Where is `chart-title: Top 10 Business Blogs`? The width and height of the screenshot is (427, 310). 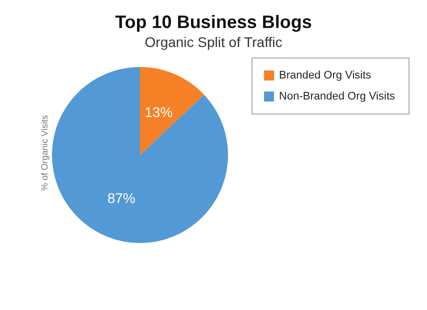
chart-title: Top 10 Business Blogs is located at coordinates (213, 22).